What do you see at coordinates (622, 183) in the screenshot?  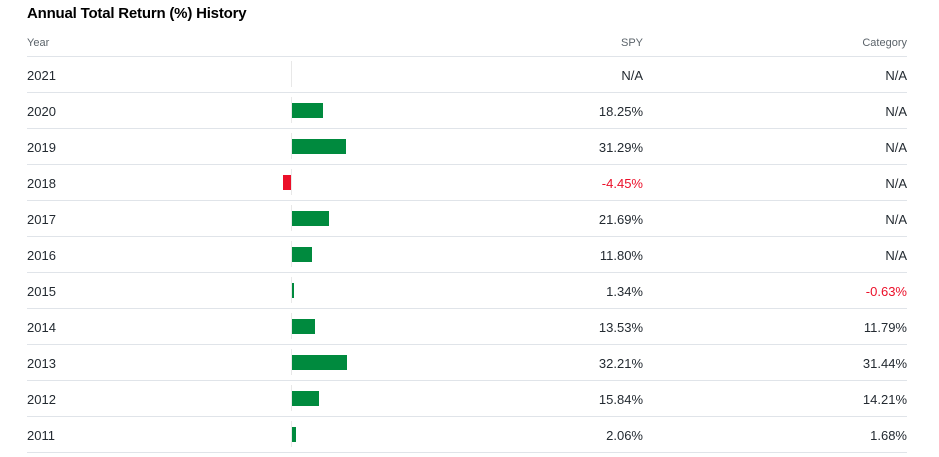 I see `spy-return-cell: -4.45%` at bounding box center [622, 183].